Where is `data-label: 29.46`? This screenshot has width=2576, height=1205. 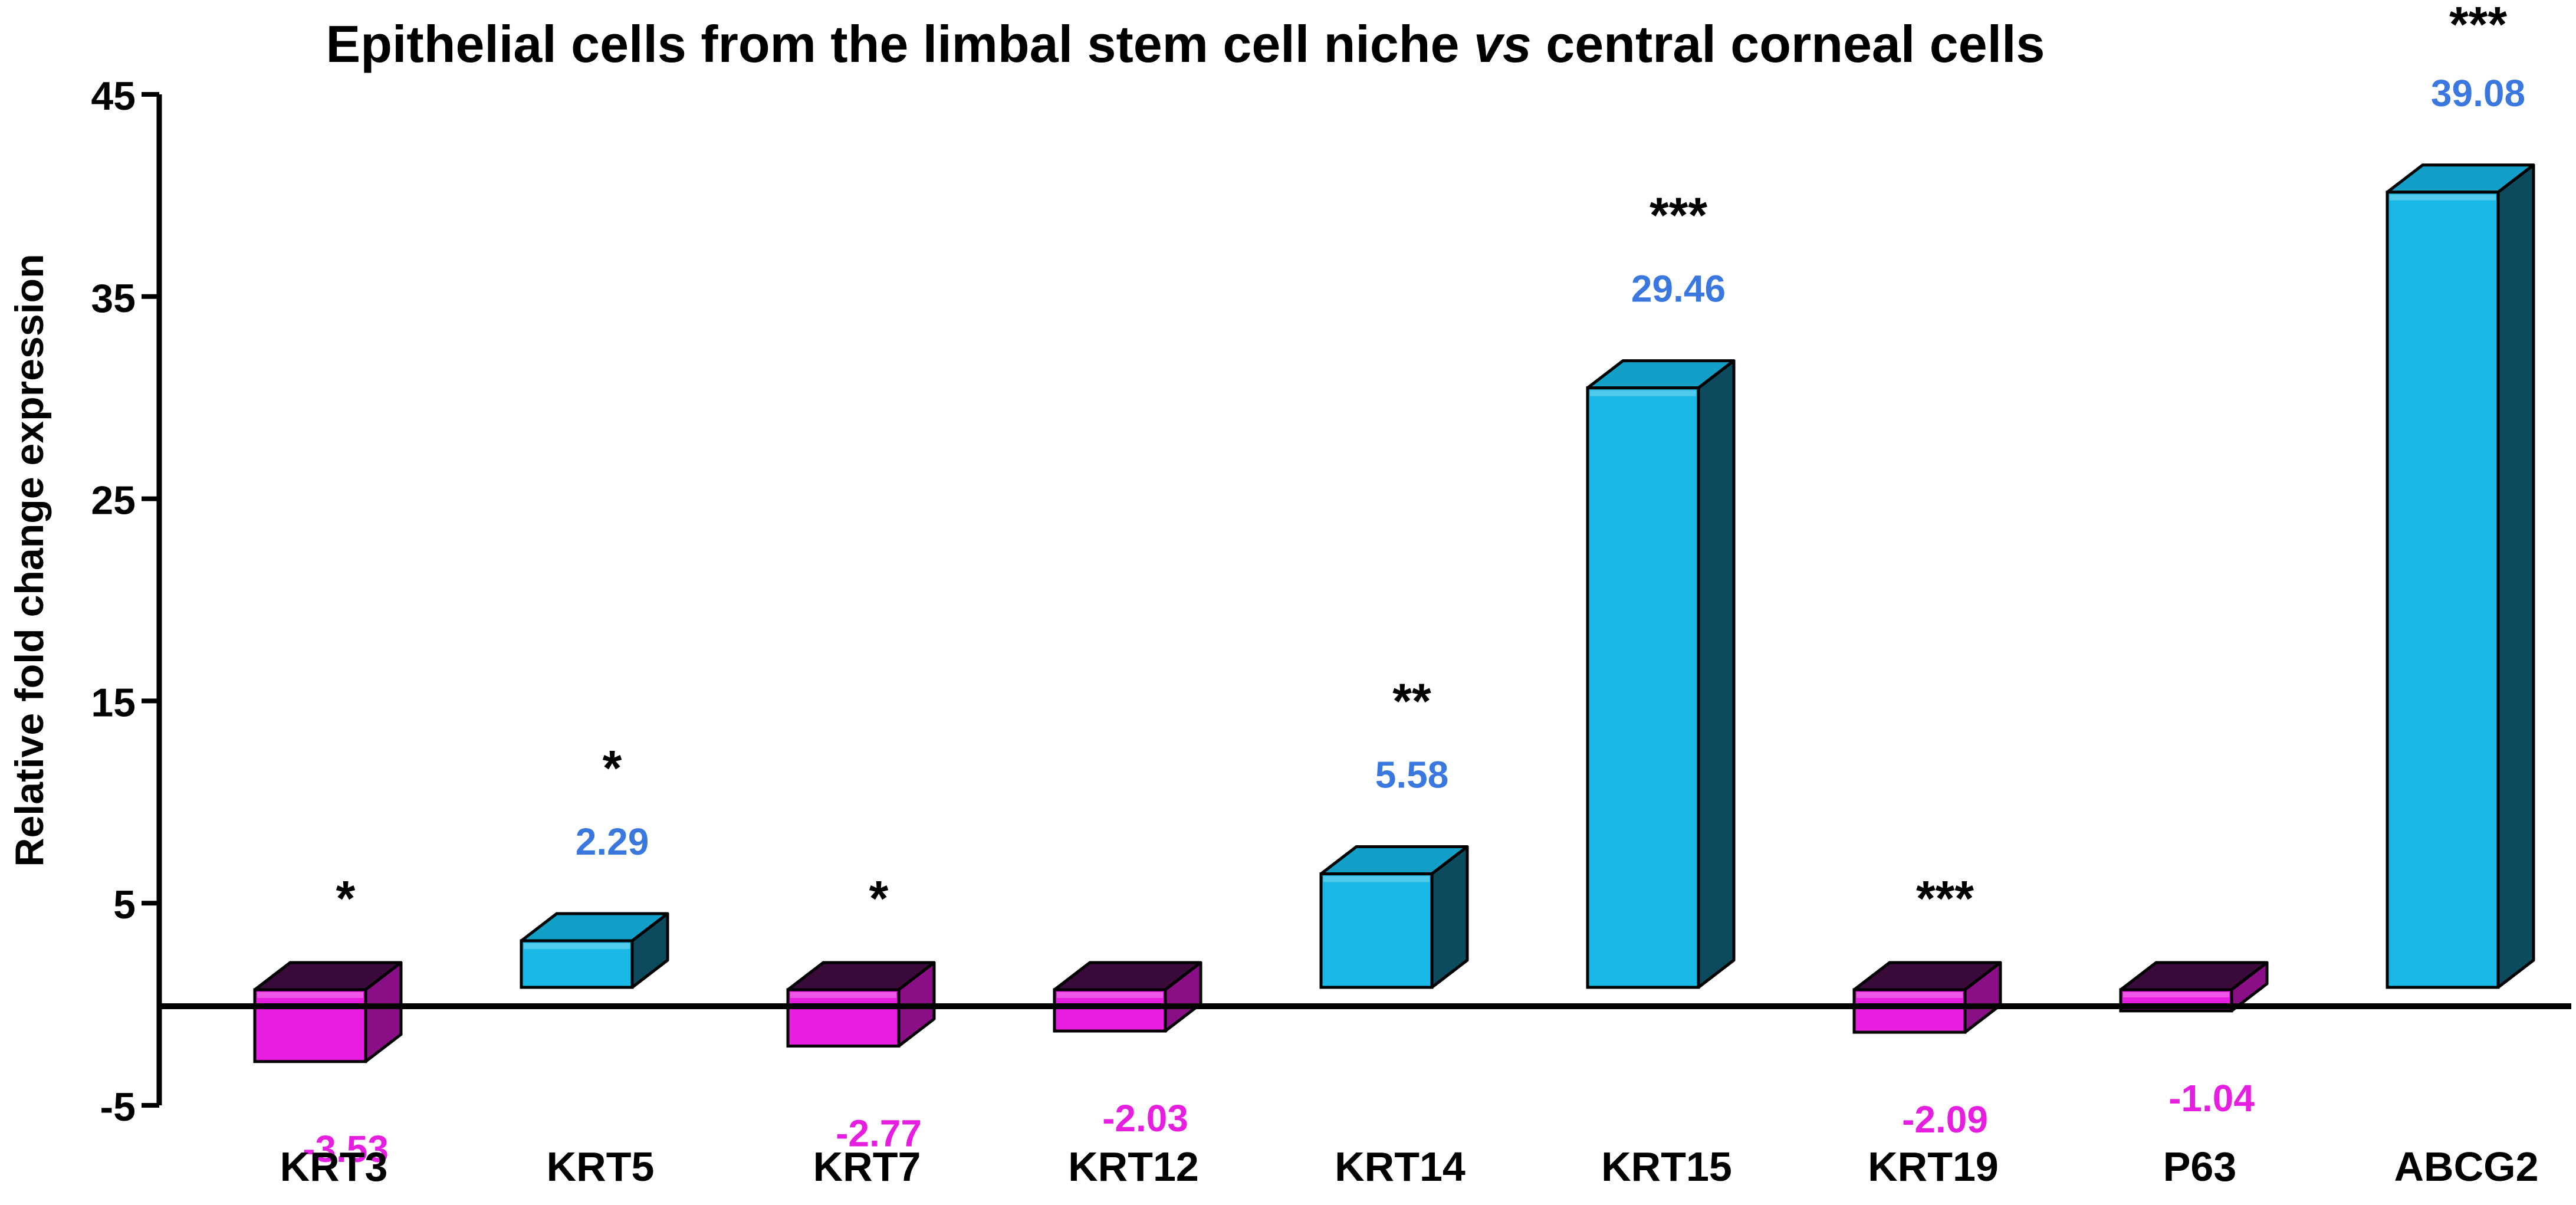
data-label: 29.46 is located at coordinates (1678, 289).